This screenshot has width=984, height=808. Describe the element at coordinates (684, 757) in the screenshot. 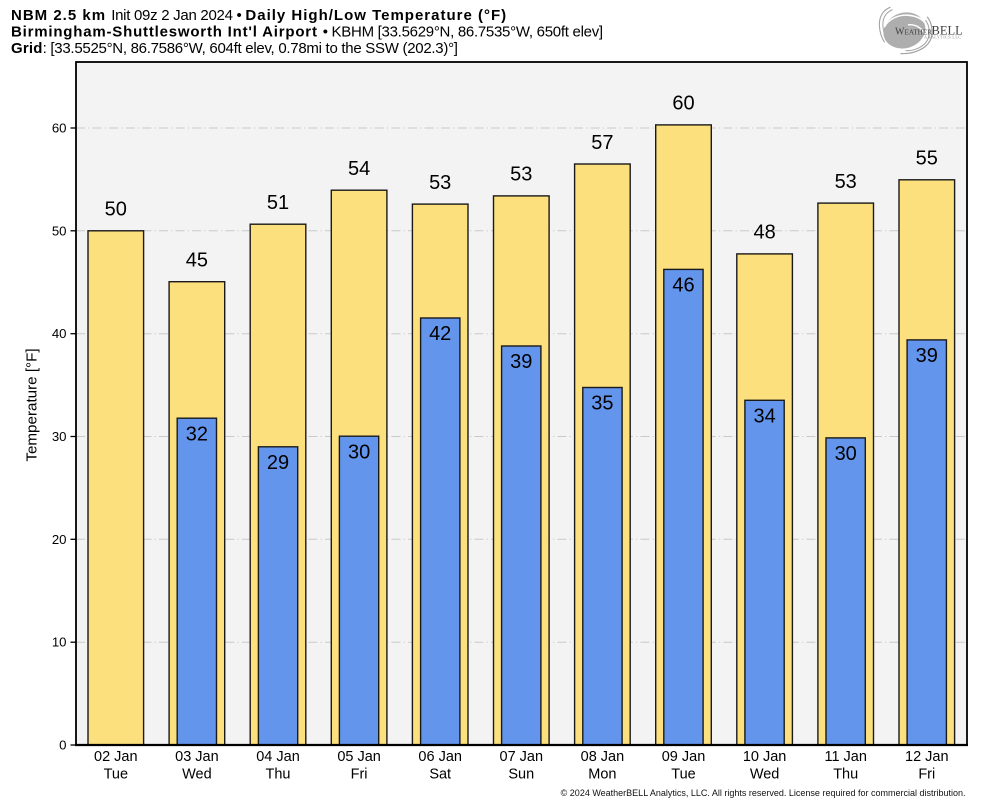

I see `svg-text: 09 Jan` at that location.